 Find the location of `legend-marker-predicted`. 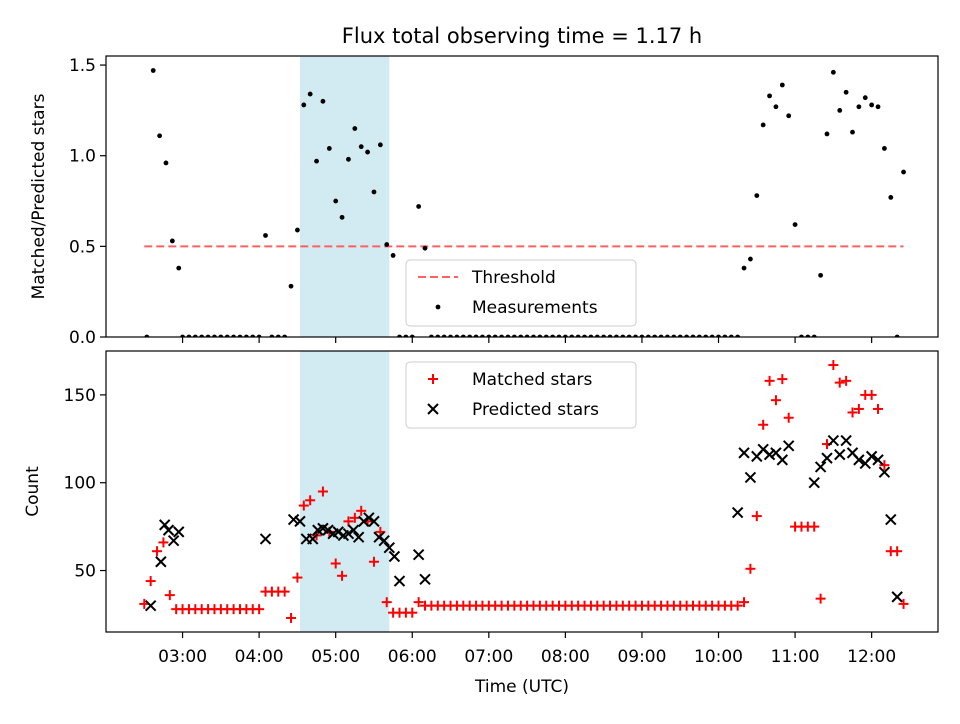

legend-marker-predicted is located at coordinates (433, 409).